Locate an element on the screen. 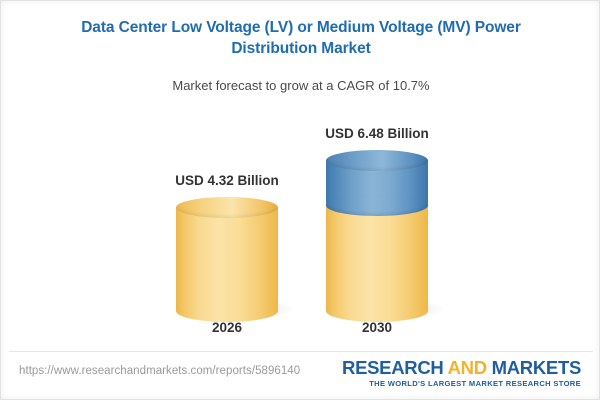  bar-category-label-2030: 2030 is located at coordinates (377, 327).